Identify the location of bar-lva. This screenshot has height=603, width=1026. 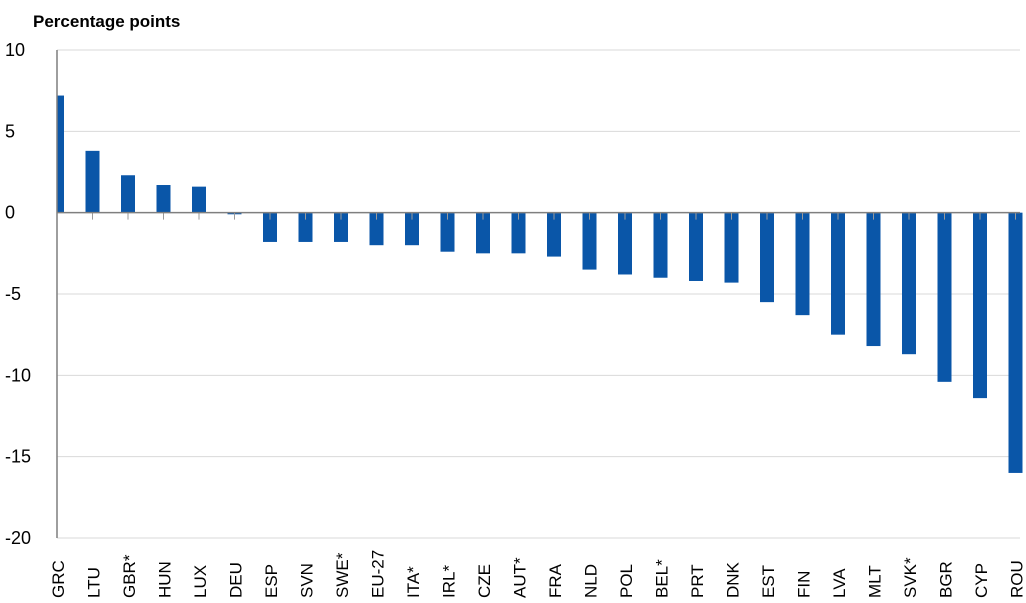
(838, 273).